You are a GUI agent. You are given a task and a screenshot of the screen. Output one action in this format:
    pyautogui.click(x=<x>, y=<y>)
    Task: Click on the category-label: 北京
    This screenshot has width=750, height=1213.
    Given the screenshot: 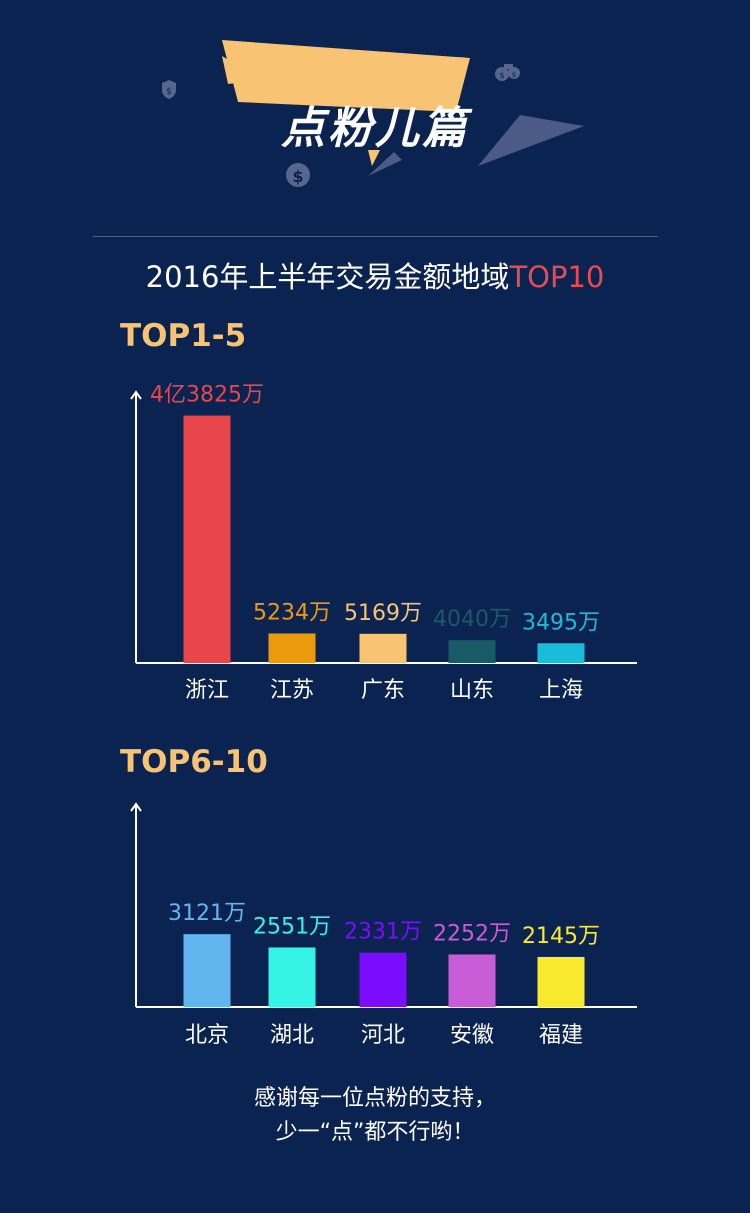 What is the action you would take?
    pyautogui.click(x=207, y=1035)
    